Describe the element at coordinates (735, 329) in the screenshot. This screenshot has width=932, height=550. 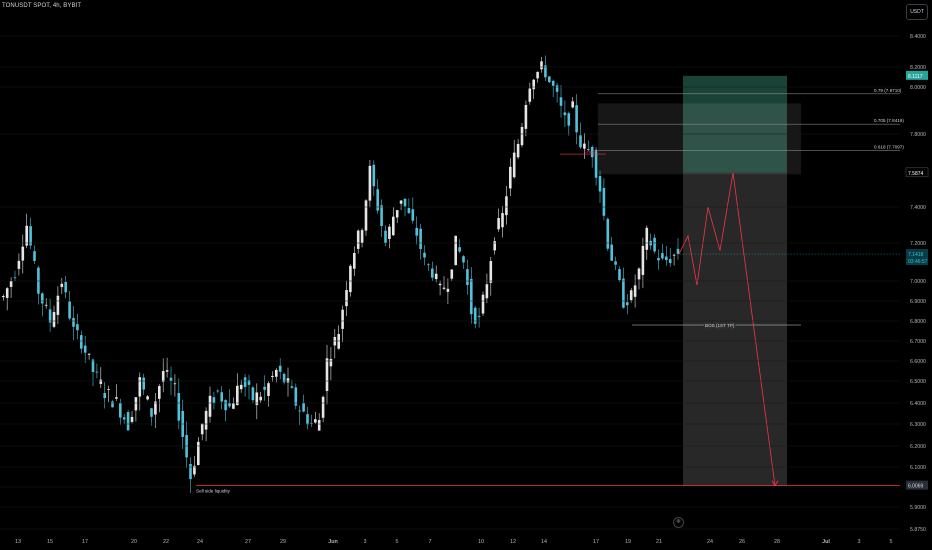
I see `stop-zone` at that location.